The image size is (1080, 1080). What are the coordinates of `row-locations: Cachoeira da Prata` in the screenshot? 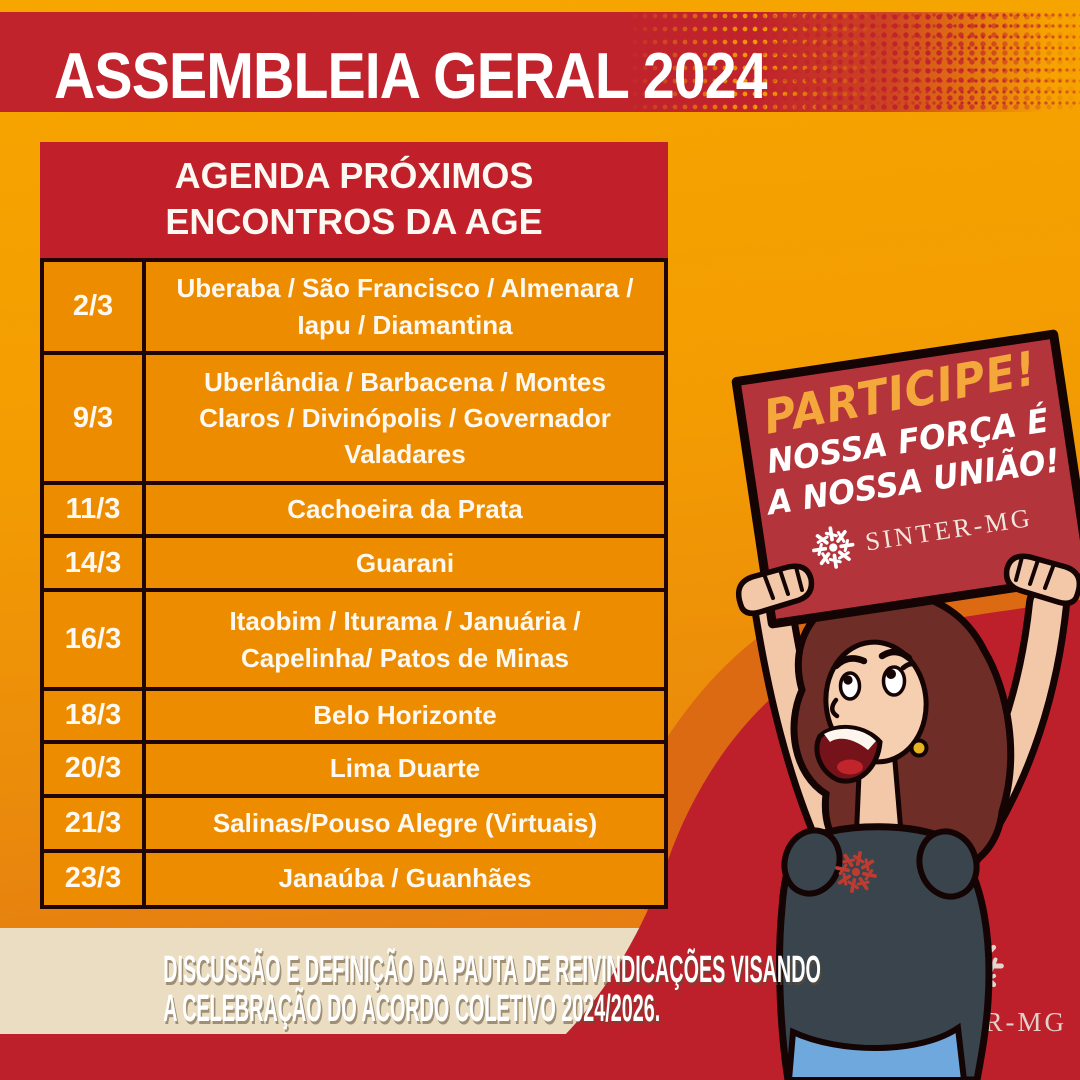 It's located at (405, 510).